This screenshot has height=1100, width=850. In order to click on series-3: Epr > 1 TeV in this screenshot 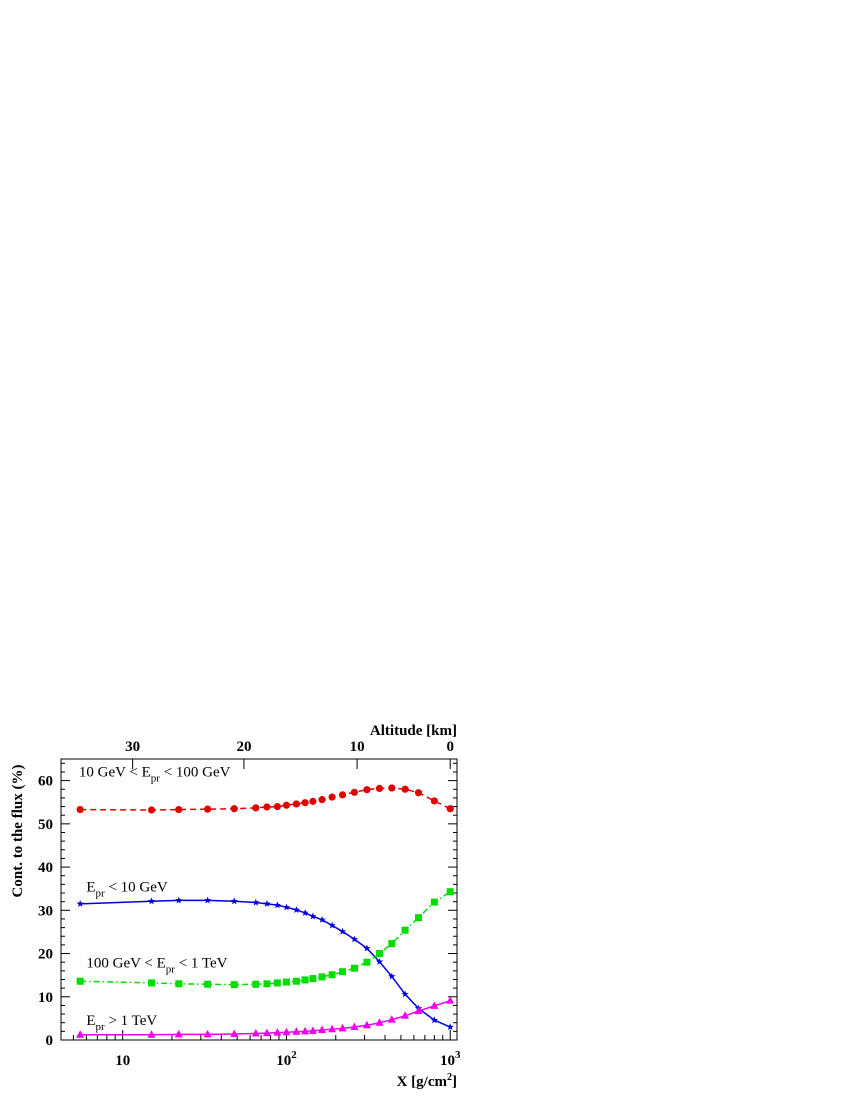, I will do `click(265, 1017)`.